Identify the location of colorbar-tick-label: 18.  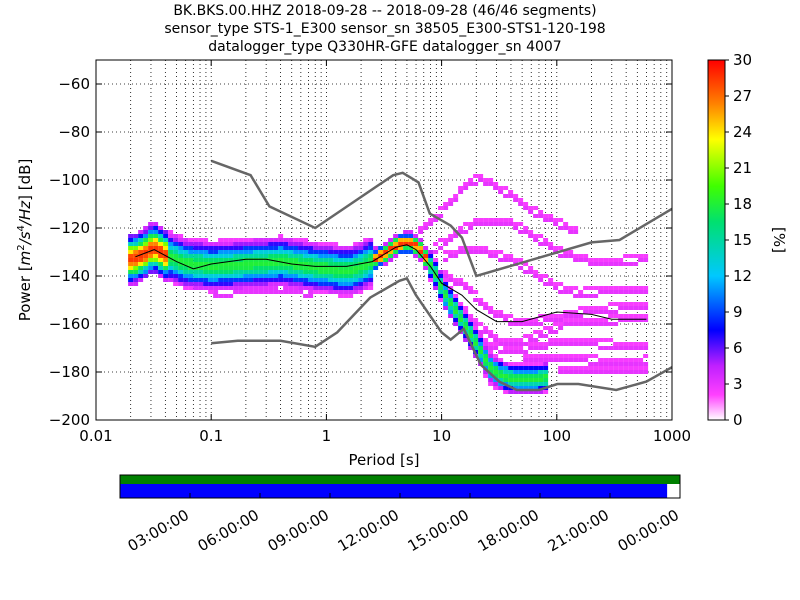
(742, 204).